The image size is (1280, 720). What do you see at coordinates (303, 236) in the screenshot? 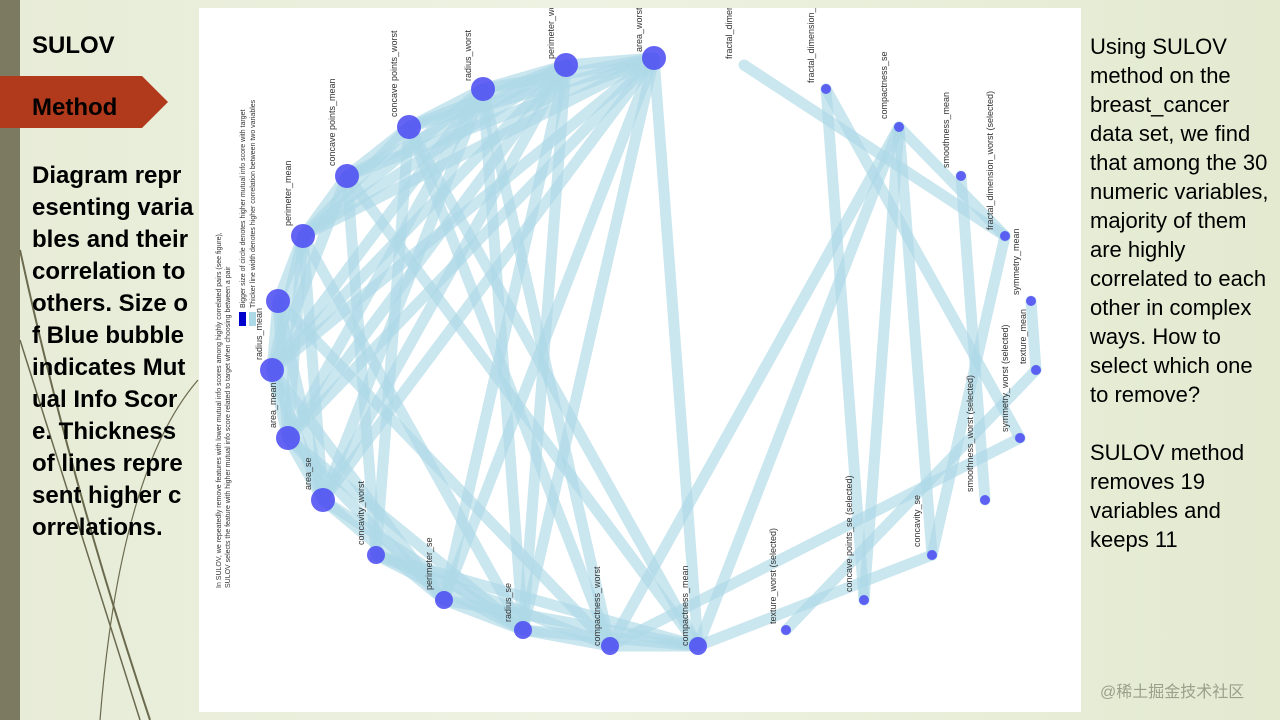
I see `node-perimeter_mean` at bounding box center [303, 236].